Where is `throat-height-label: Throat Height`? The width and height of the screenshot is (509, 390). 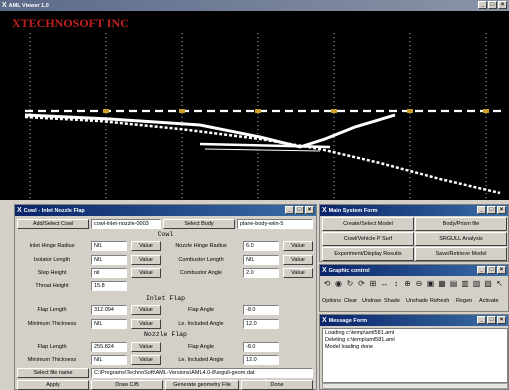
throat-height-label: Throat Height is located at coordinates (52, 286).